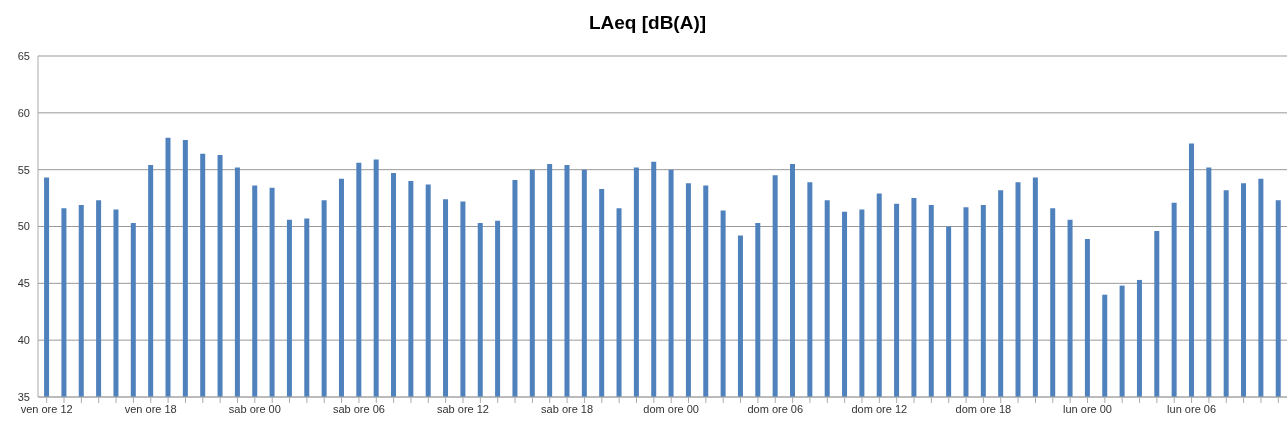  What do you see at coordinates (1087, 408) in the screenshot?
I see `x-tick-label: lun ore 00` at bounding box center [1087, 408].